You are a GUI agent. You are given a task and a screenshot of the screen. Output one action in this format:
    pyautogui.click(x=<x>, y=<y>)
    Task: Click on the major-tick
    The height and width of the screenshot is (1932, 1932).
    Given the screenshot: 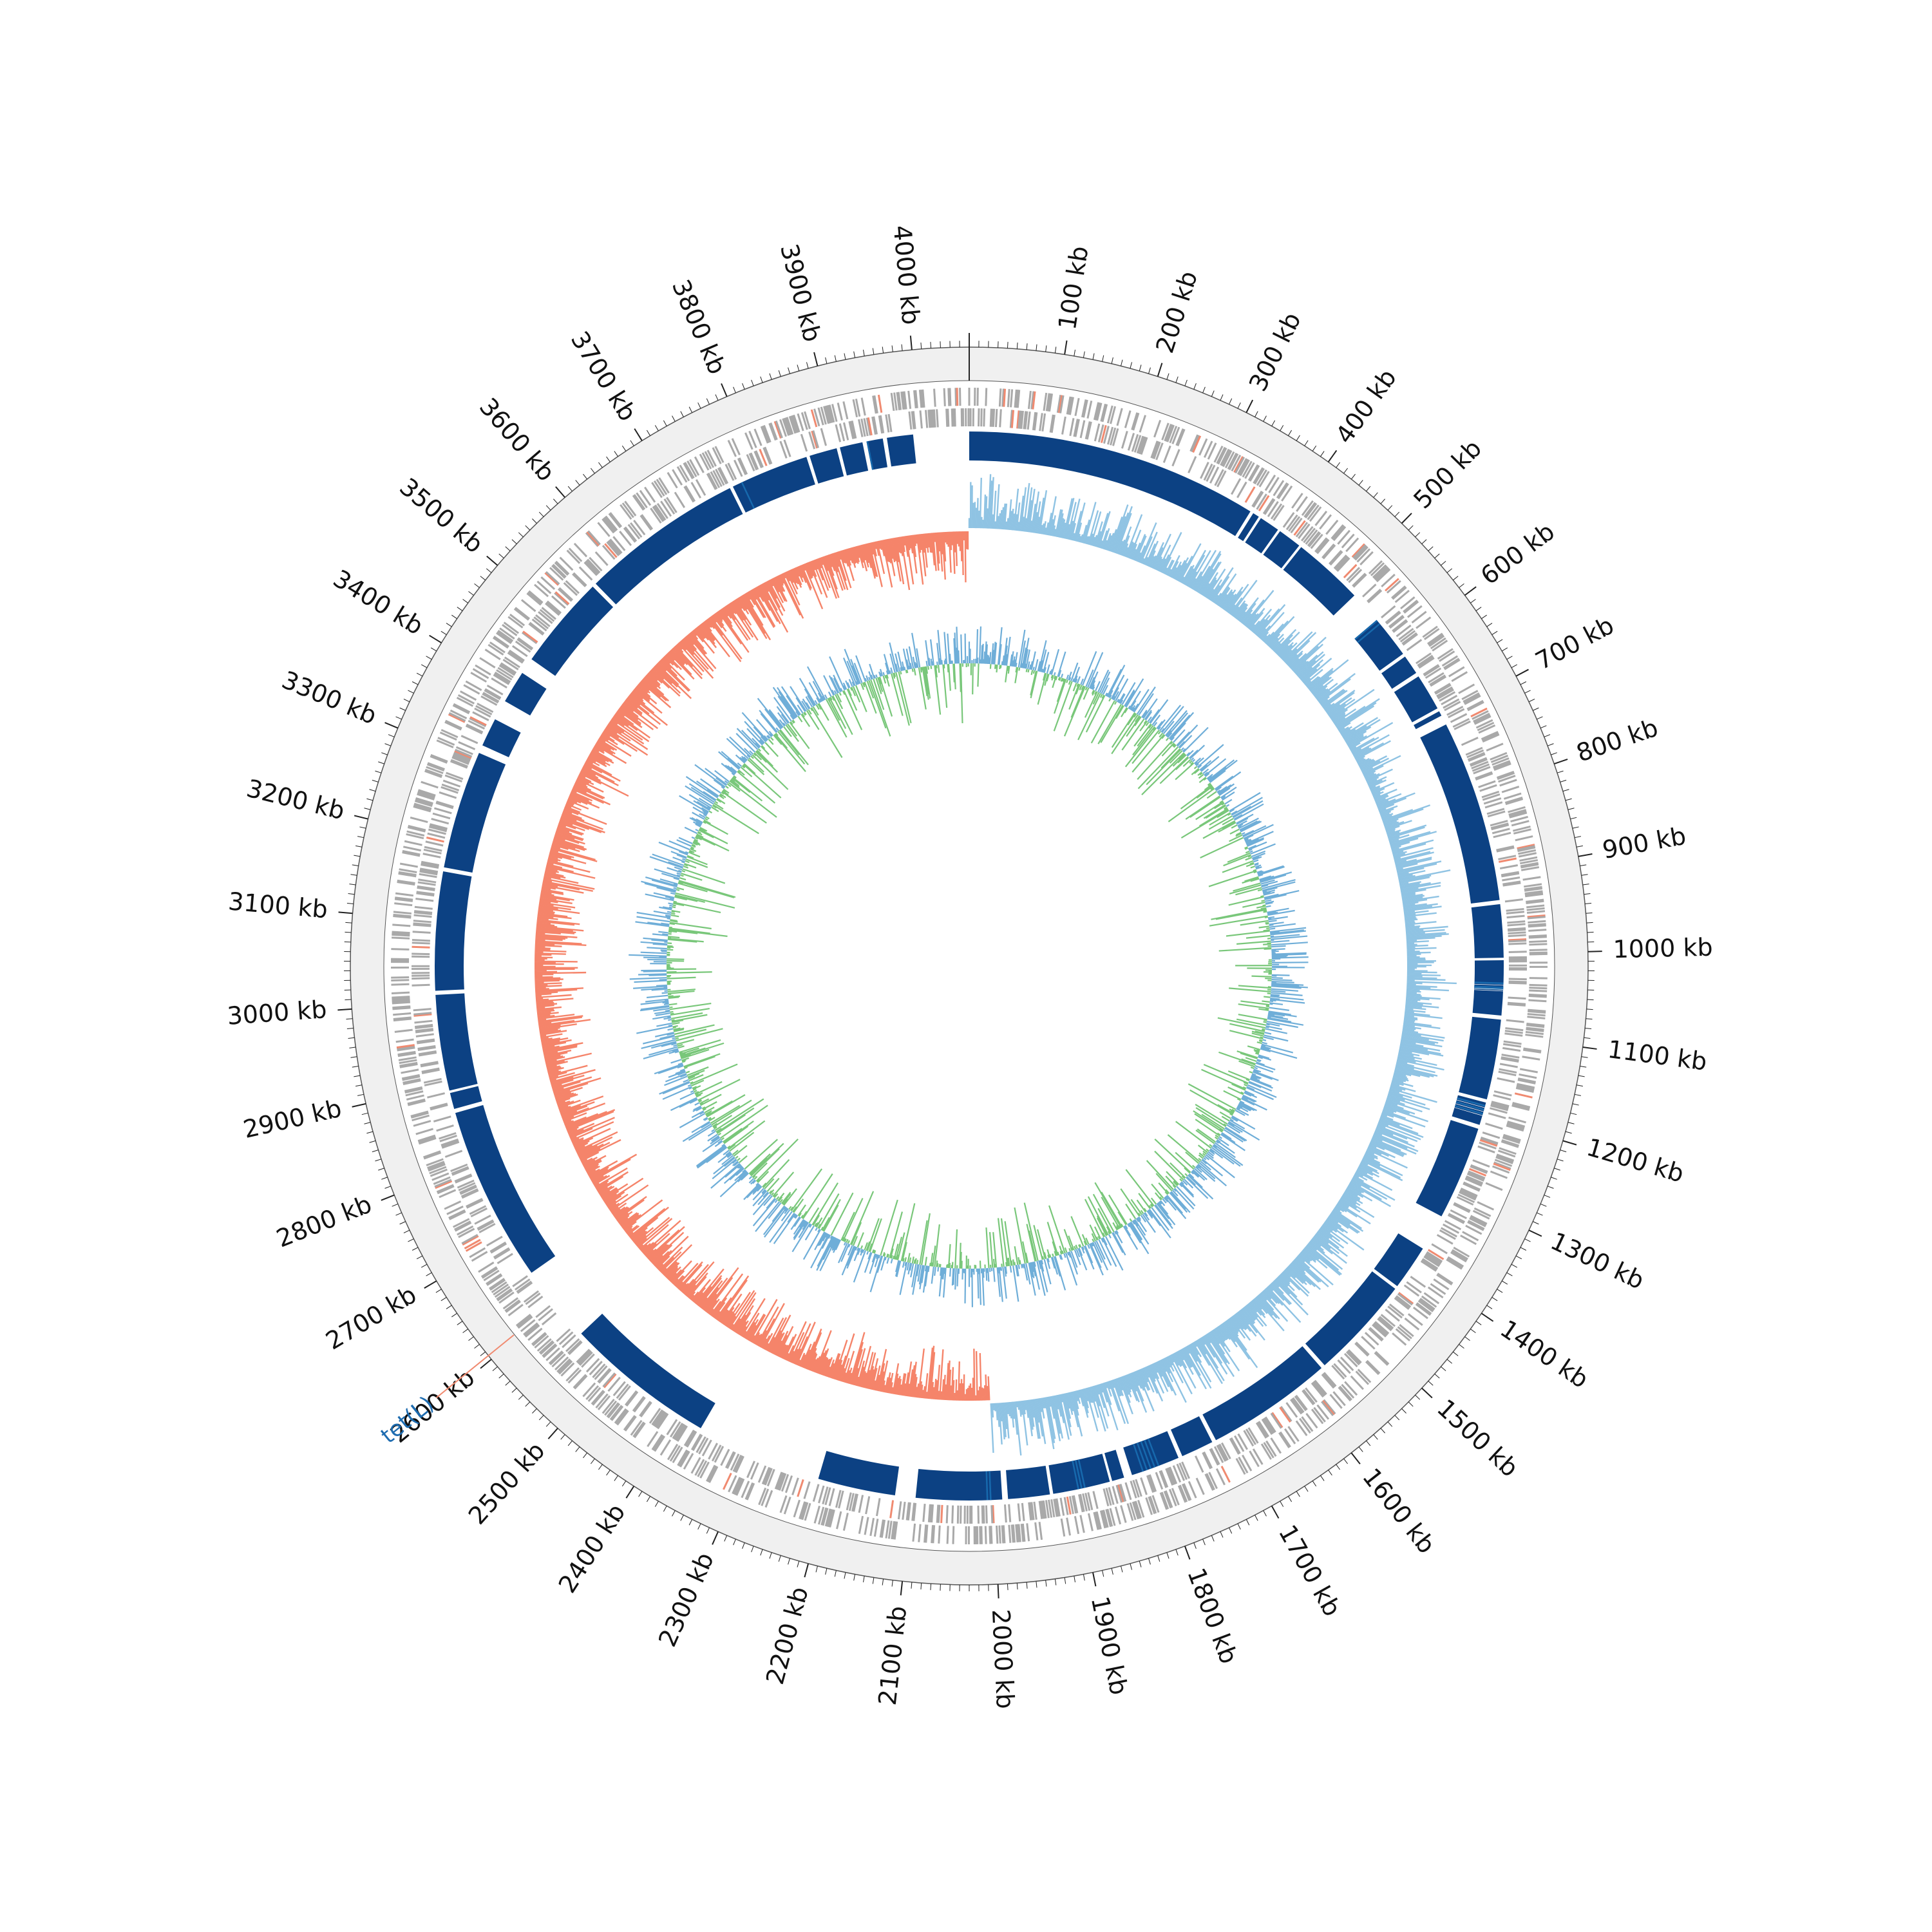 What is the action you would take?
    pyautogui.click(x=1094, y=1579)
    